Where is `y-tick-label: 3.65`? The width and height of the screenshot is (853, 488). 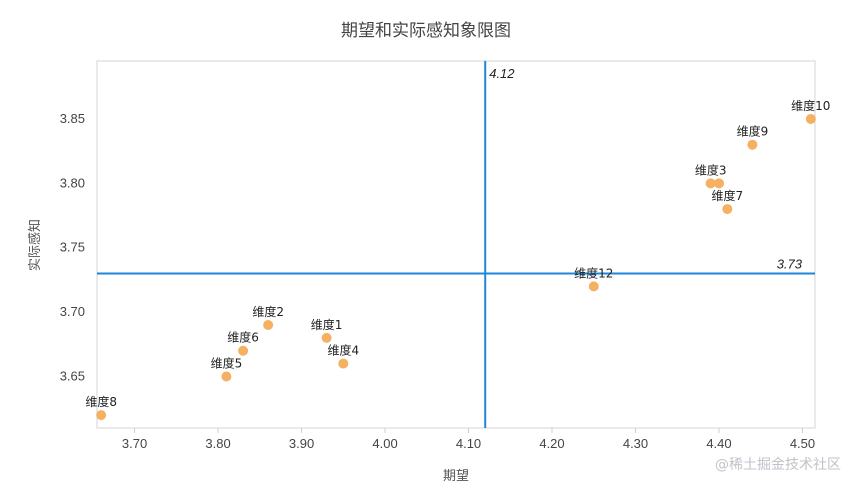
y-tick-label: 3.65 is located at coordinates (72, 375).